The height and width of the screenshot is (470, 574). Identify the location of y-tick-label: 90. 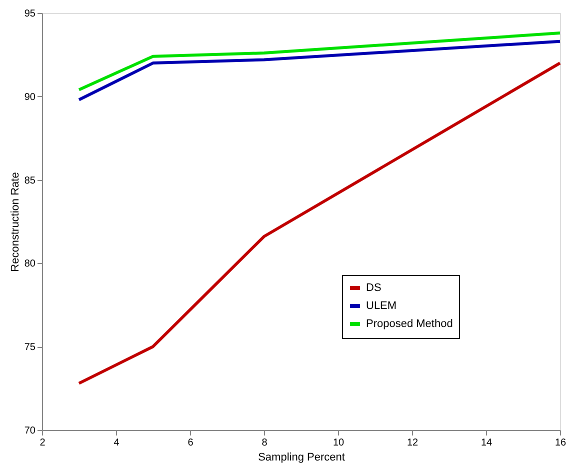
(30, 97).